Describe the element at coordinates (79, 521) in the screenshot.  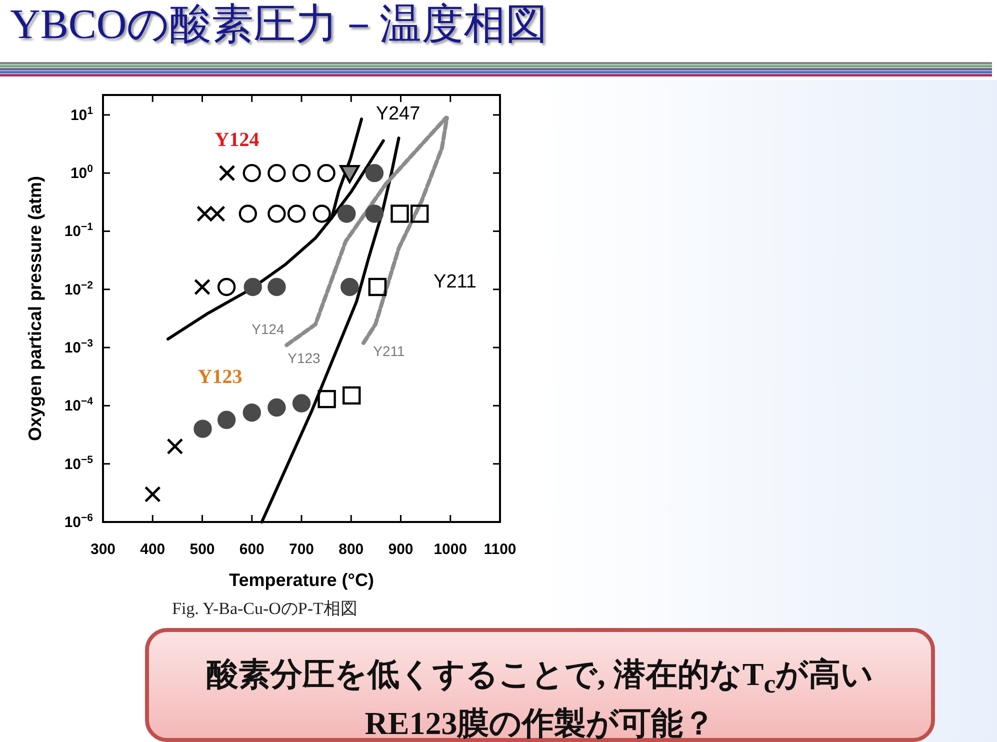
I see `y-tick-label: 10$^{−6}$` at that location.